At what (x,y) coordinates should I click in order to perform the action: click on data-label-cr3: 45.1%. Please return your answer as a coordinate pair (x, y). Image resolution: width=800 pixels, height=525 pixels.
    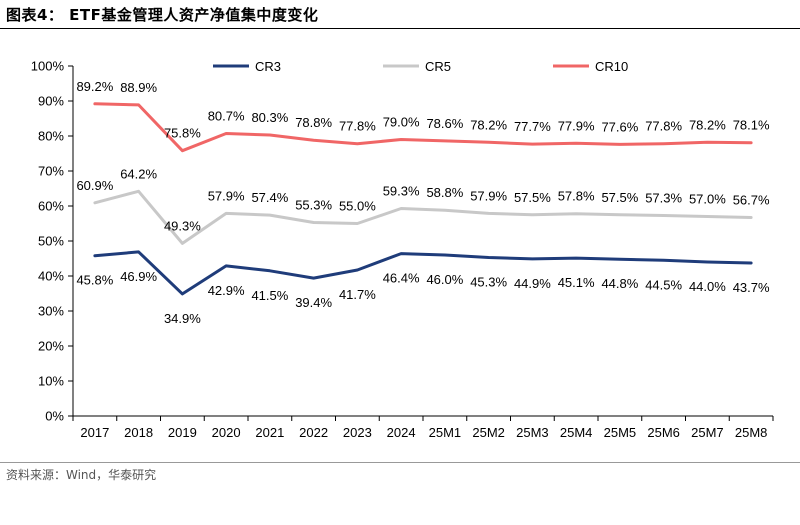
    Looking at the image, I should click on (576, 282).